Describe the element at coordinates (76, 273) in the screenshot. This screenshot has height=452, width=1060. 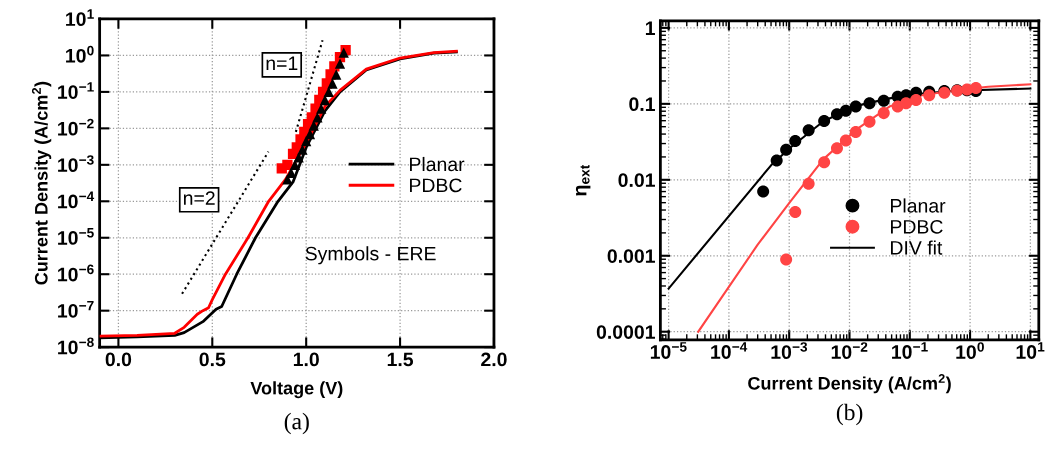
I see `y-tick-label: 10$^{−6}$` at that location.